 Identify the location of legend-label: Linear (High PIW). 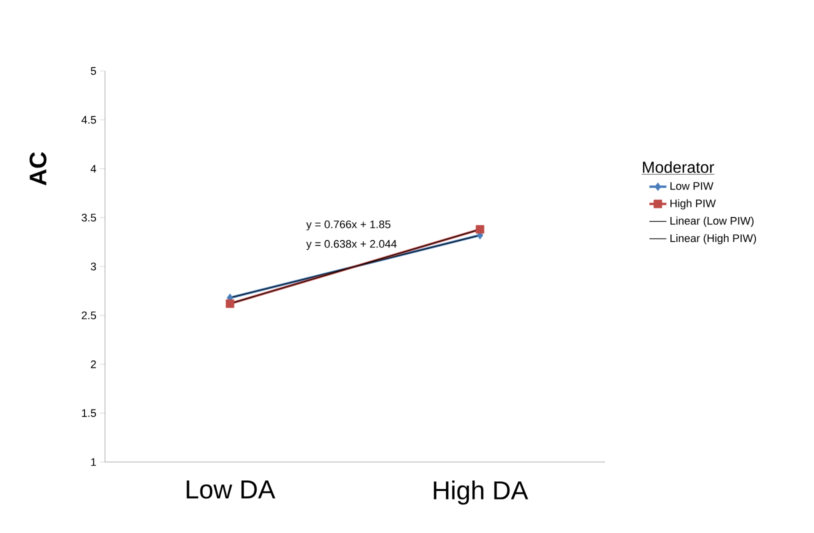
(713, 239).